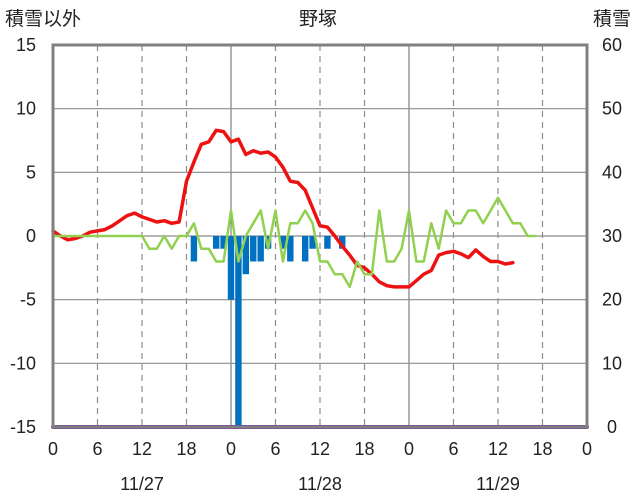 This screenshot has width=636, height=501. What do you see at coordinates (23, 236) in the screenshot?
I see `left-tick-labels: -15 -10 -5 0 5 10 15` at bounding box center [23, 236].